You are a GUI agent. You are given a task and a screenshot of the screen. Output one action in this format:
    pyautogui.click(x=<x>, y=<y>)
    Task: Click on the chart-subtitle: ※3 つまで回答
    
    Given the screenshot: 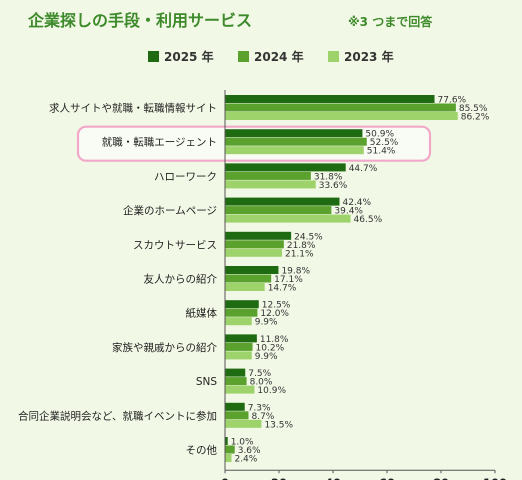 What is the action you would take?
    pyautogui.click(x=390, y=21)
    